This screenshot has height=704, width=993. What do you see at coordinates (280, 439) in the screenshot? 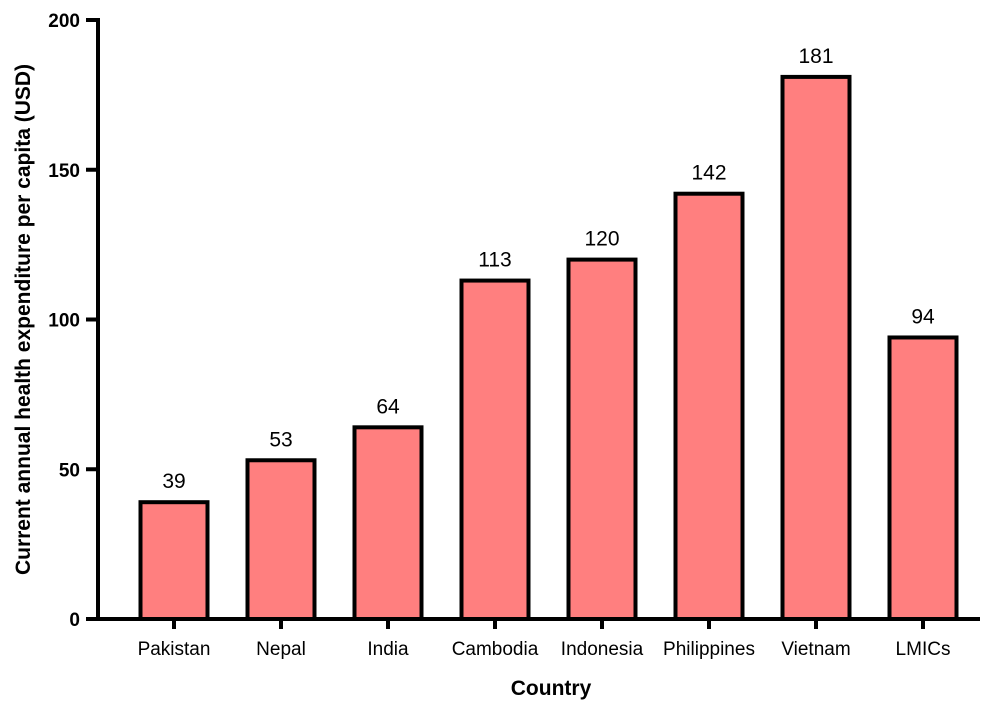
I see `data-label-nepal: 53` at bounding box center [280, 439].